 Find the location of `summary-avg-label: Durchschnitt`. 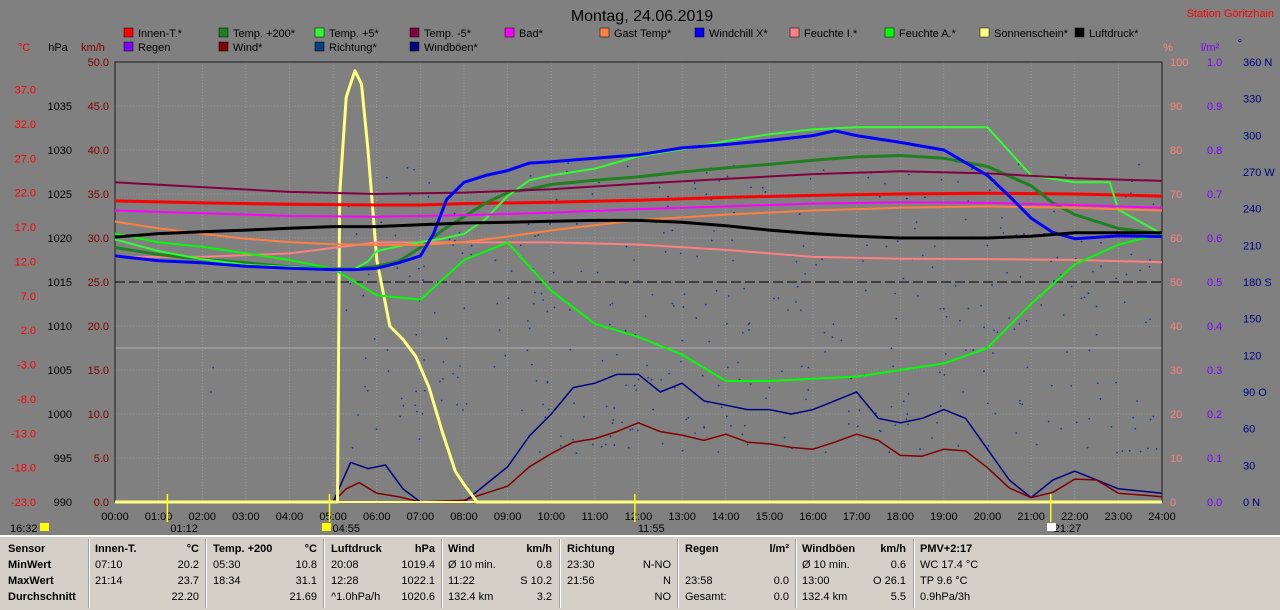

summary-avg-label: Durchschnitt is located at coordinates (42, 597).